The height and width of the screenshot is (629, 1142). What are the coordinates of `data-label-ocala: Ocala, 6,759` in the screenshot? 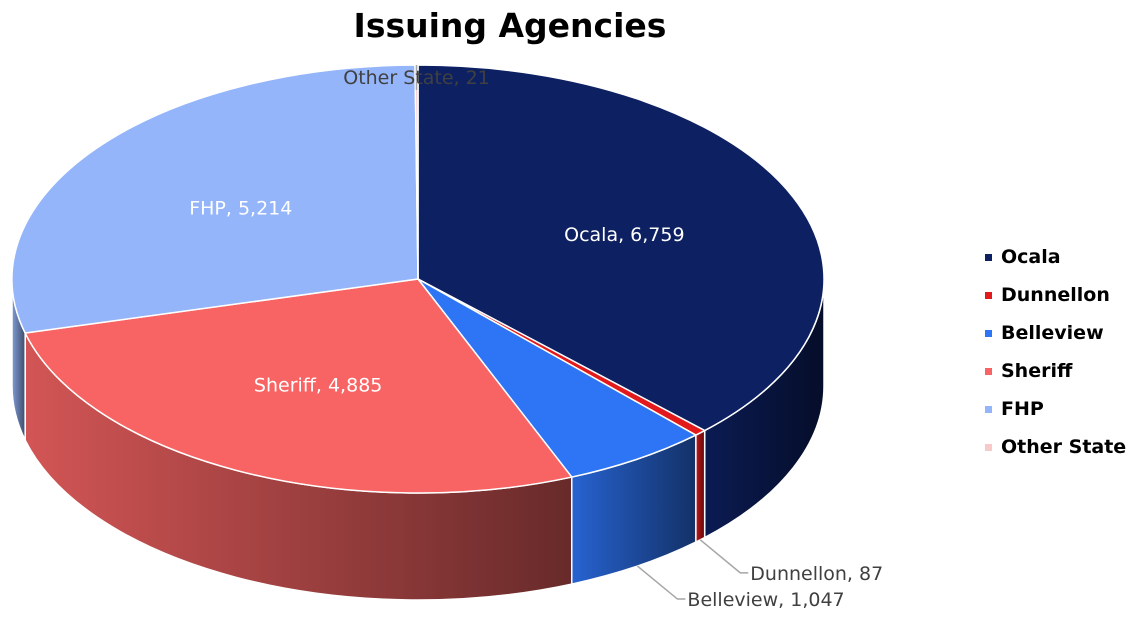 It's located at (624, 235).